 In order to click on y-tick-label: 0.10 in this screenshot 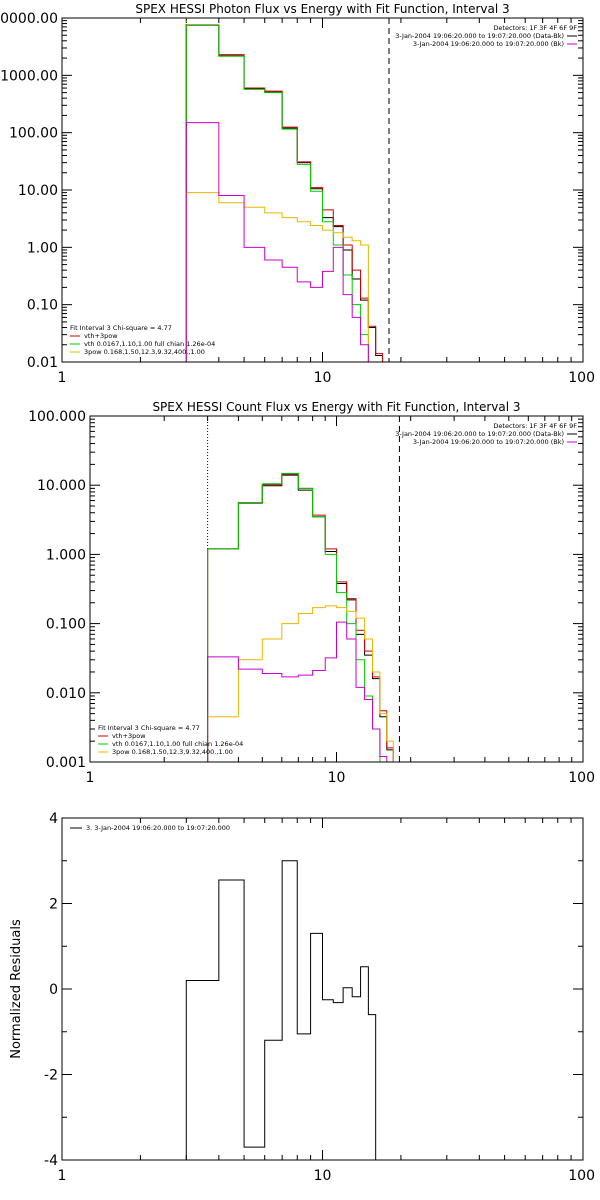, I will do `click(42, 306)`.